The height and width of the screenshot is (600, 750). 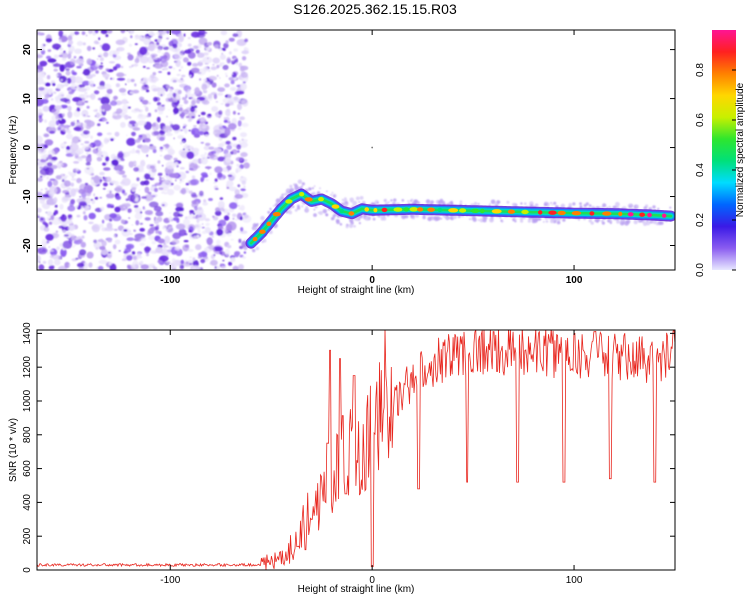 I want to click on y-tick-label: 800, so click(x=27, y=434).